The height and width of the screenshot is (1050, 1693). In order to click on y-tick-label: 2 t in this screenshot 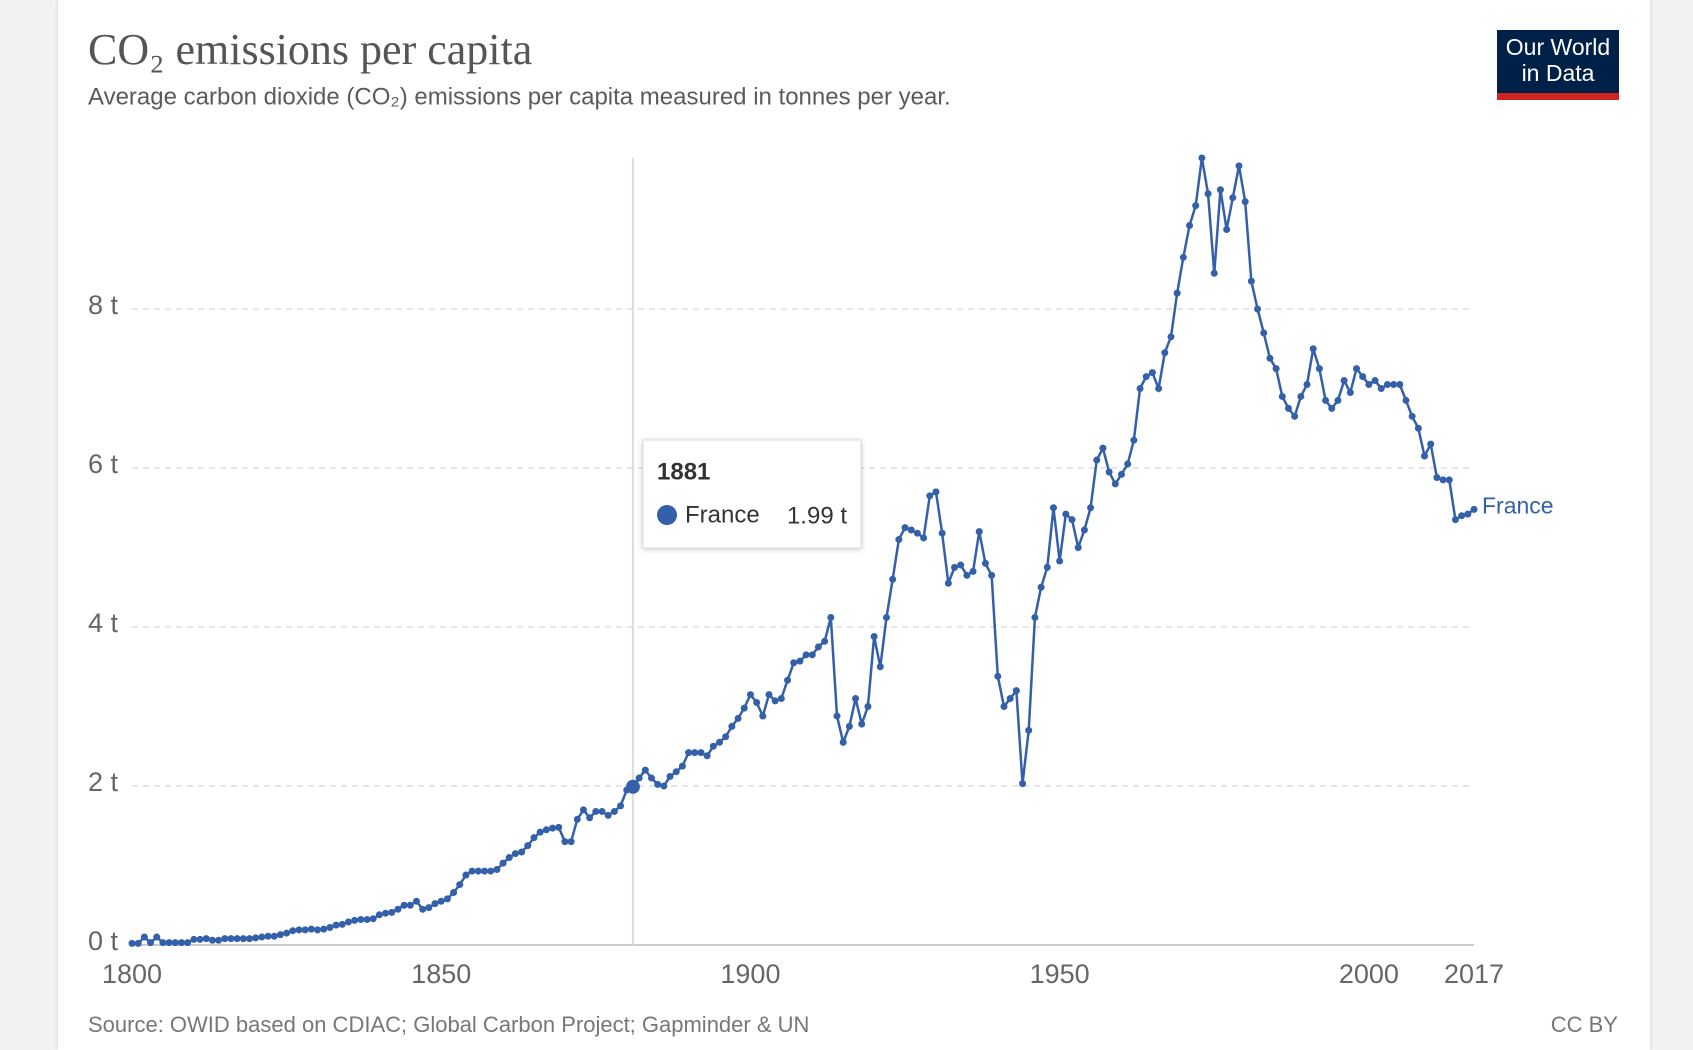, I will do `click(103, 782)`.